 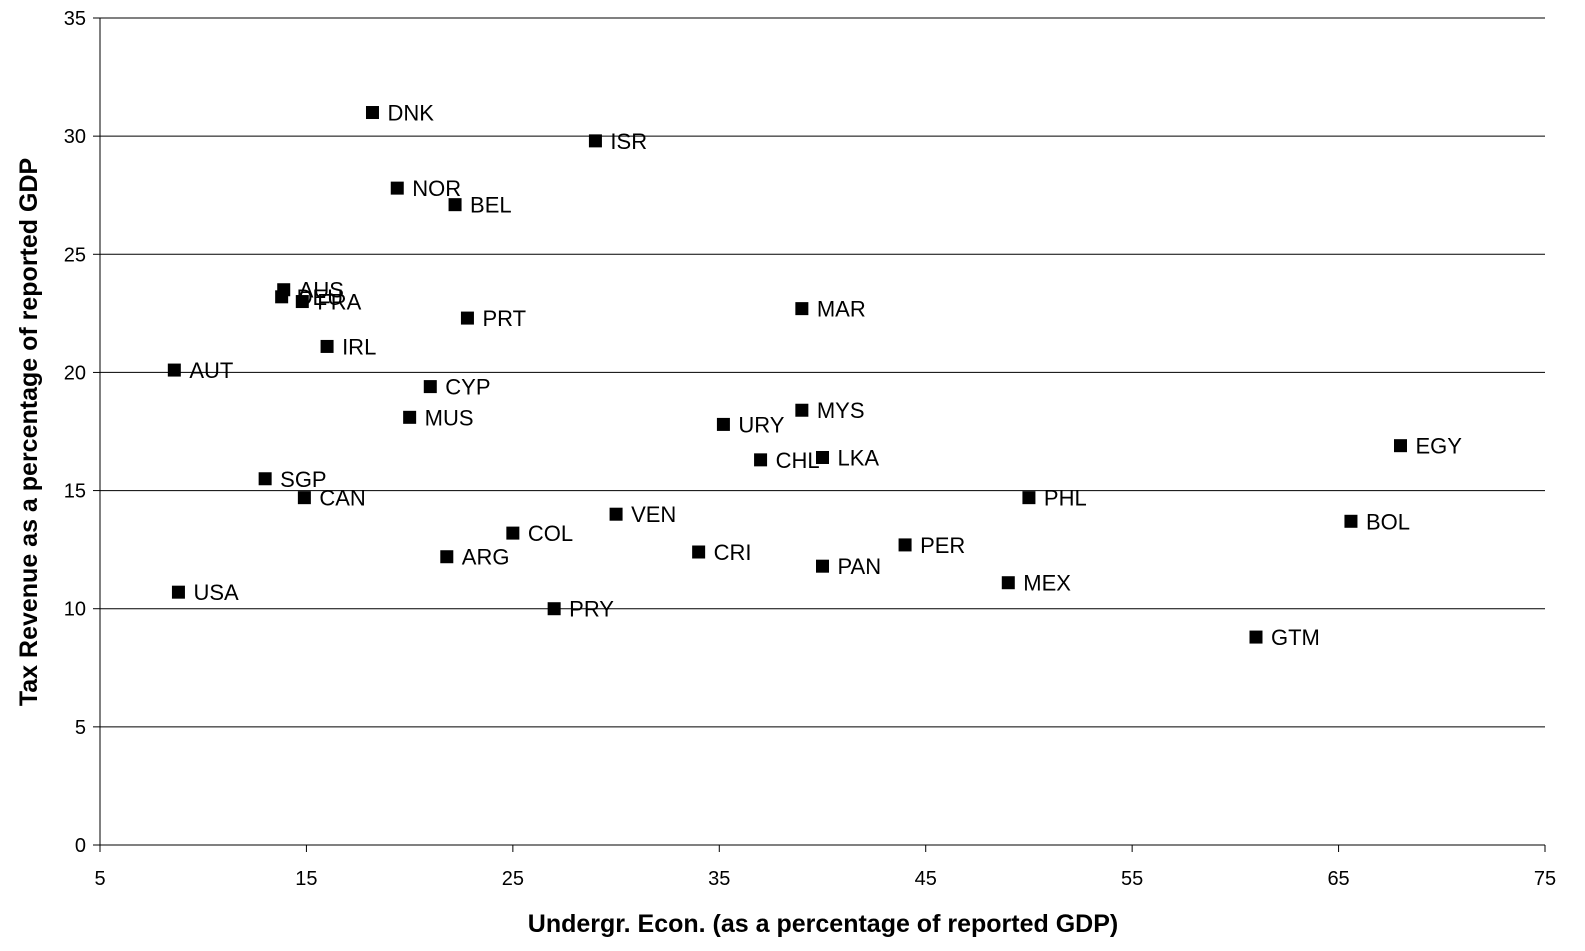 What do you see at coordinates (99, 879) in the screenshot?
I see `x-tick-label: 5` at bounding box center [99, 879].